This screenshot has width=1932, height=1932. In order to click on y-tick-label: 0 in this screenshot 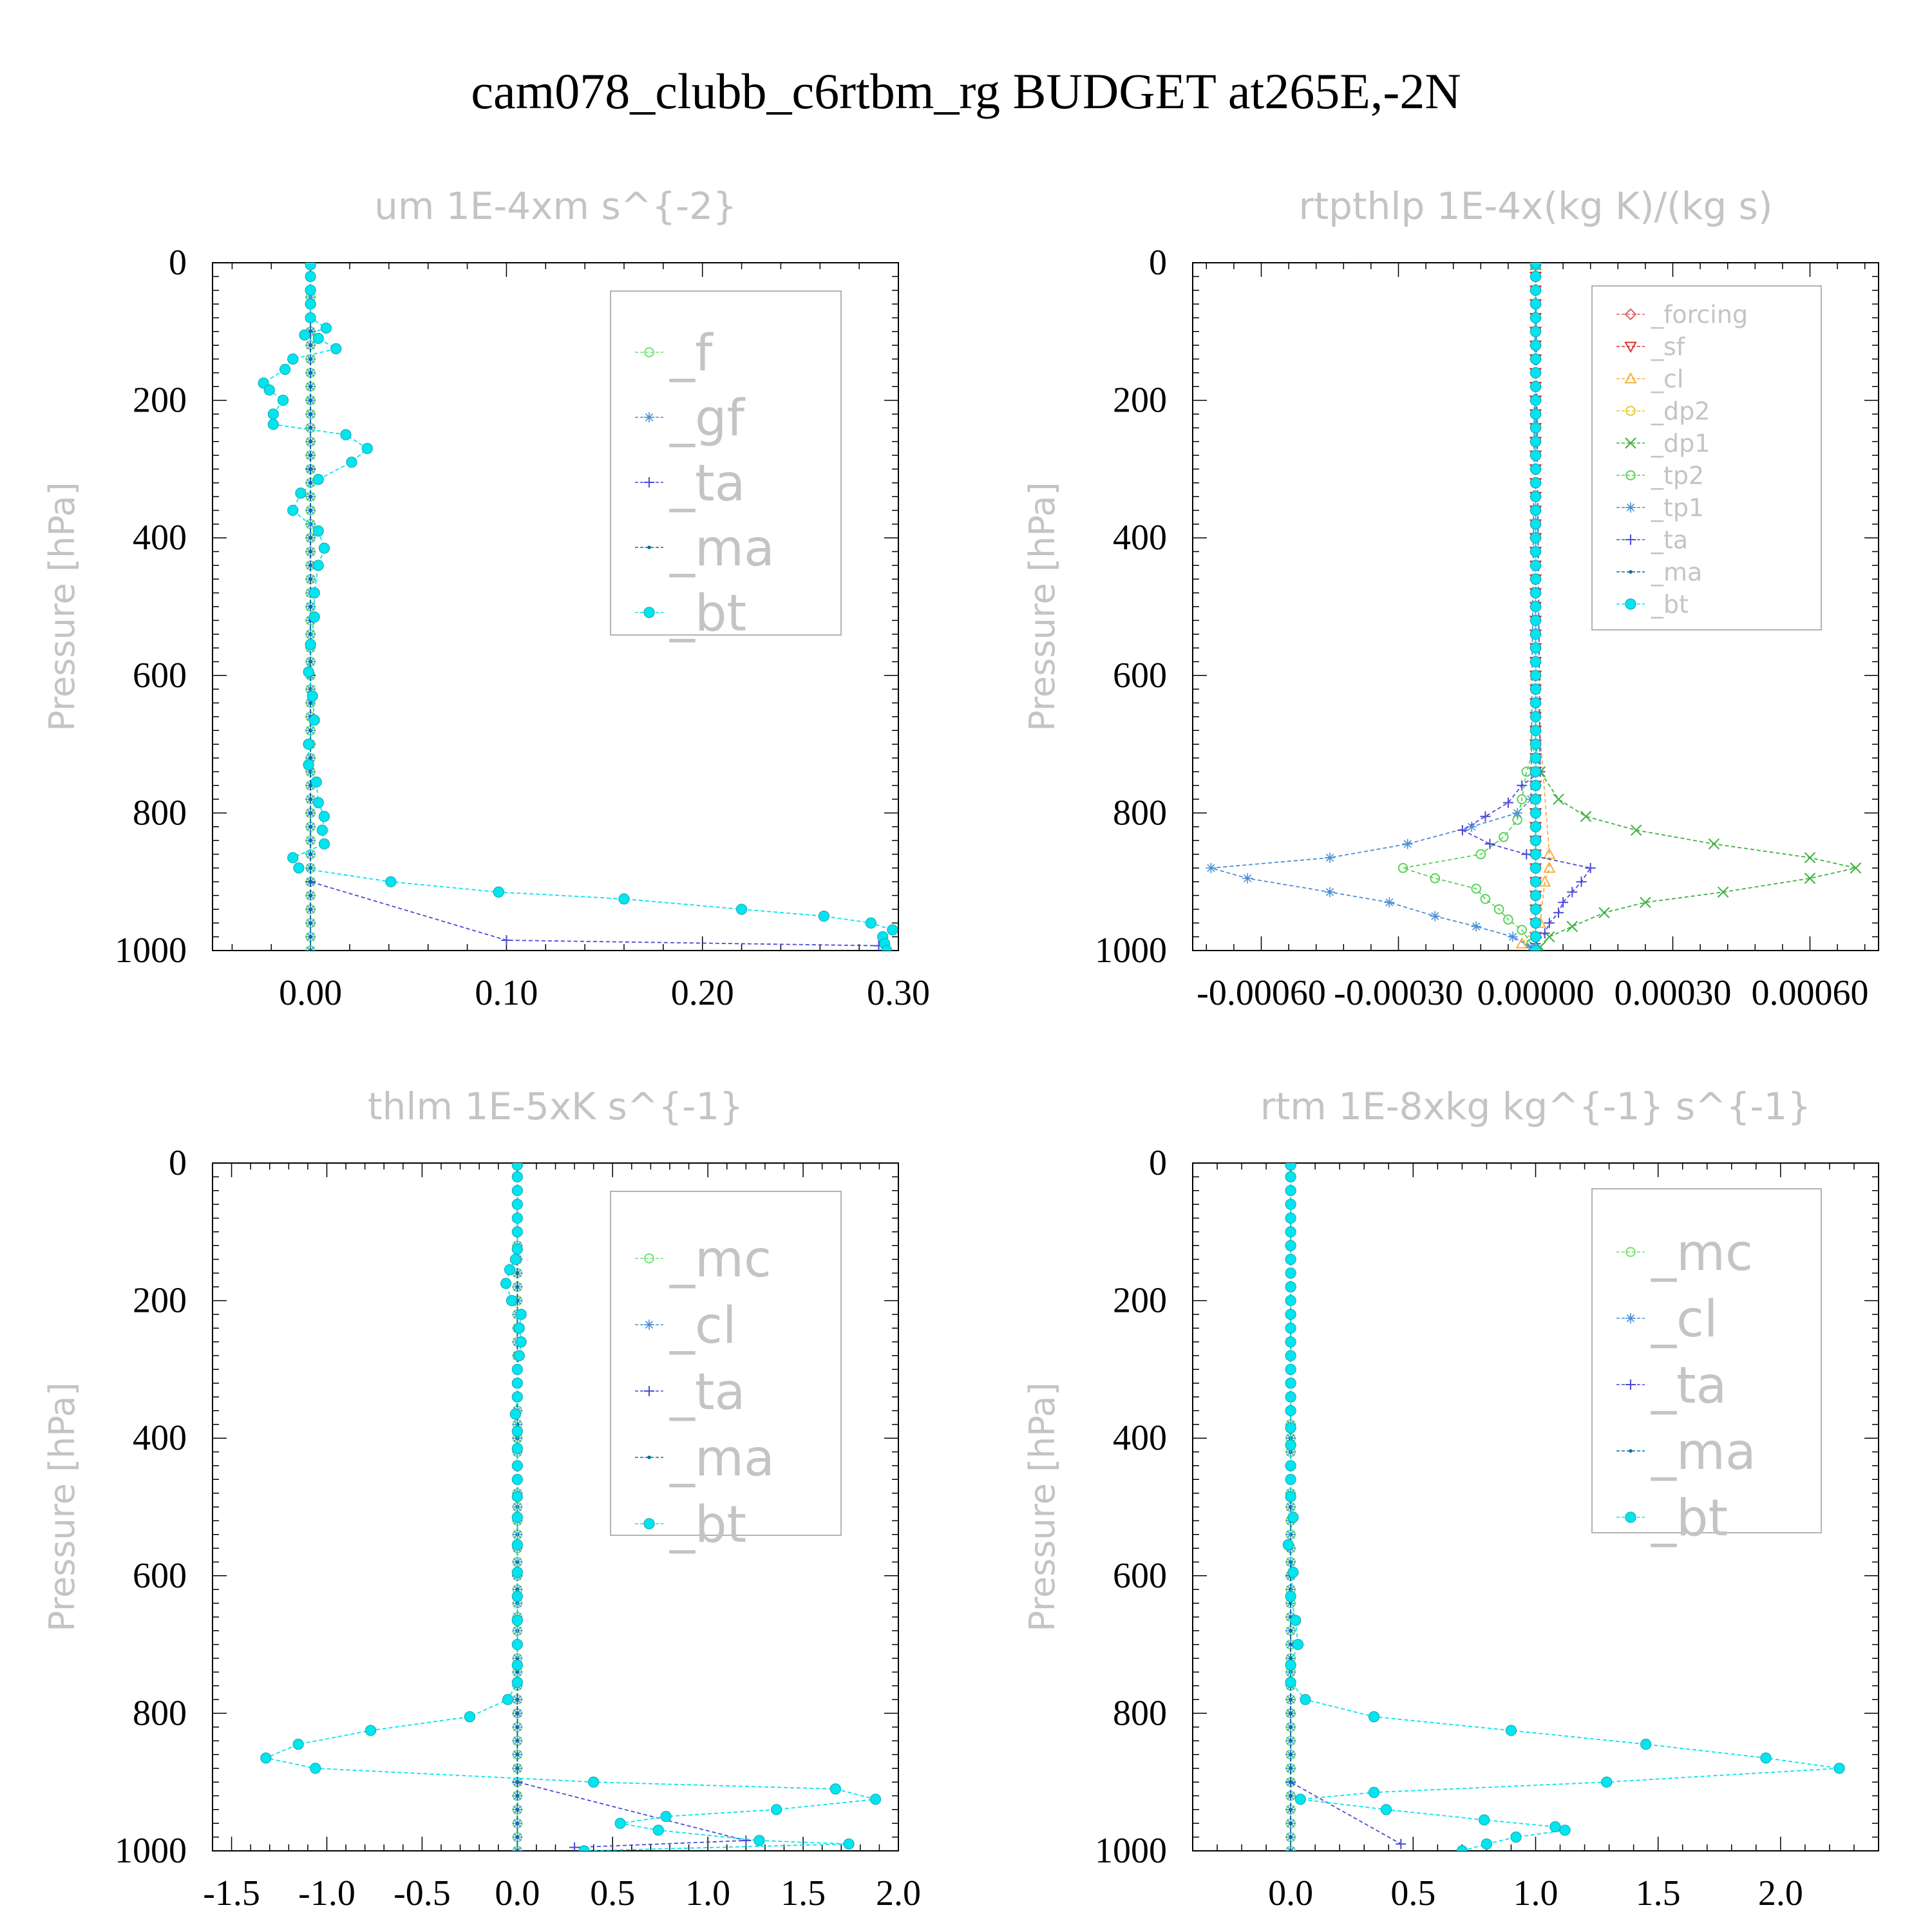, I will do `click(178, 1163)`.